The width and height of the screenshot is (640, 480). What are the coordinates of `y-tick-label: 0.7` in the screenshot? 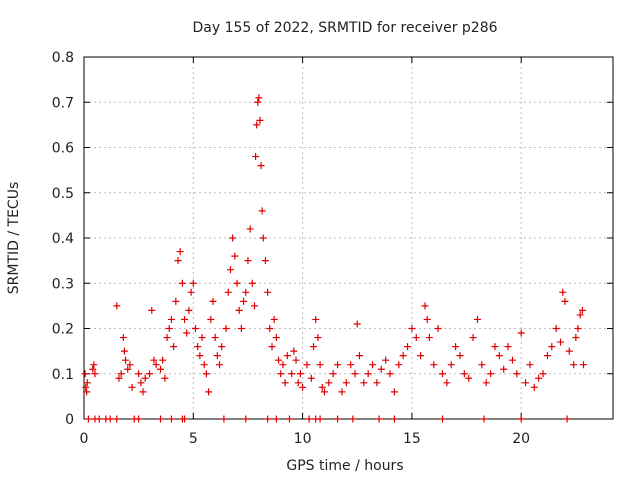 It's located at (63, 103).